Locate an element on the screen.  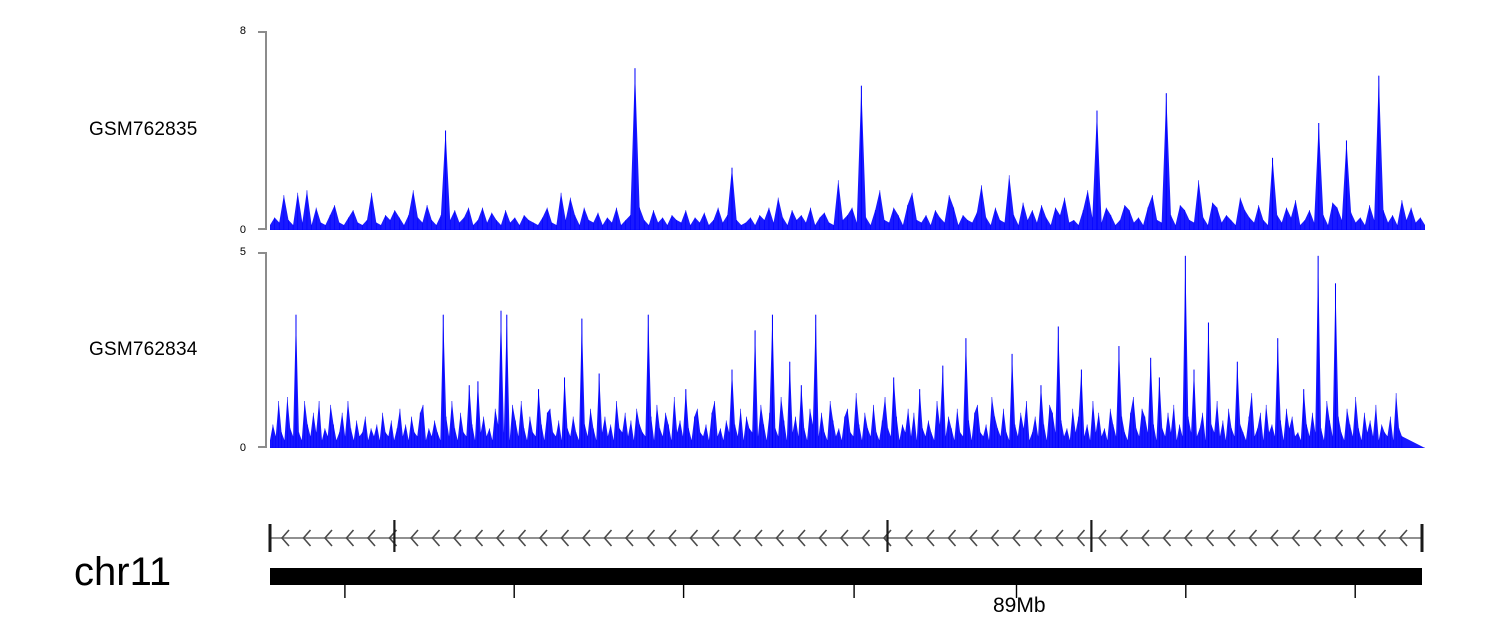
chromosome-ideogram-bar is located at coordinates (848, 590).